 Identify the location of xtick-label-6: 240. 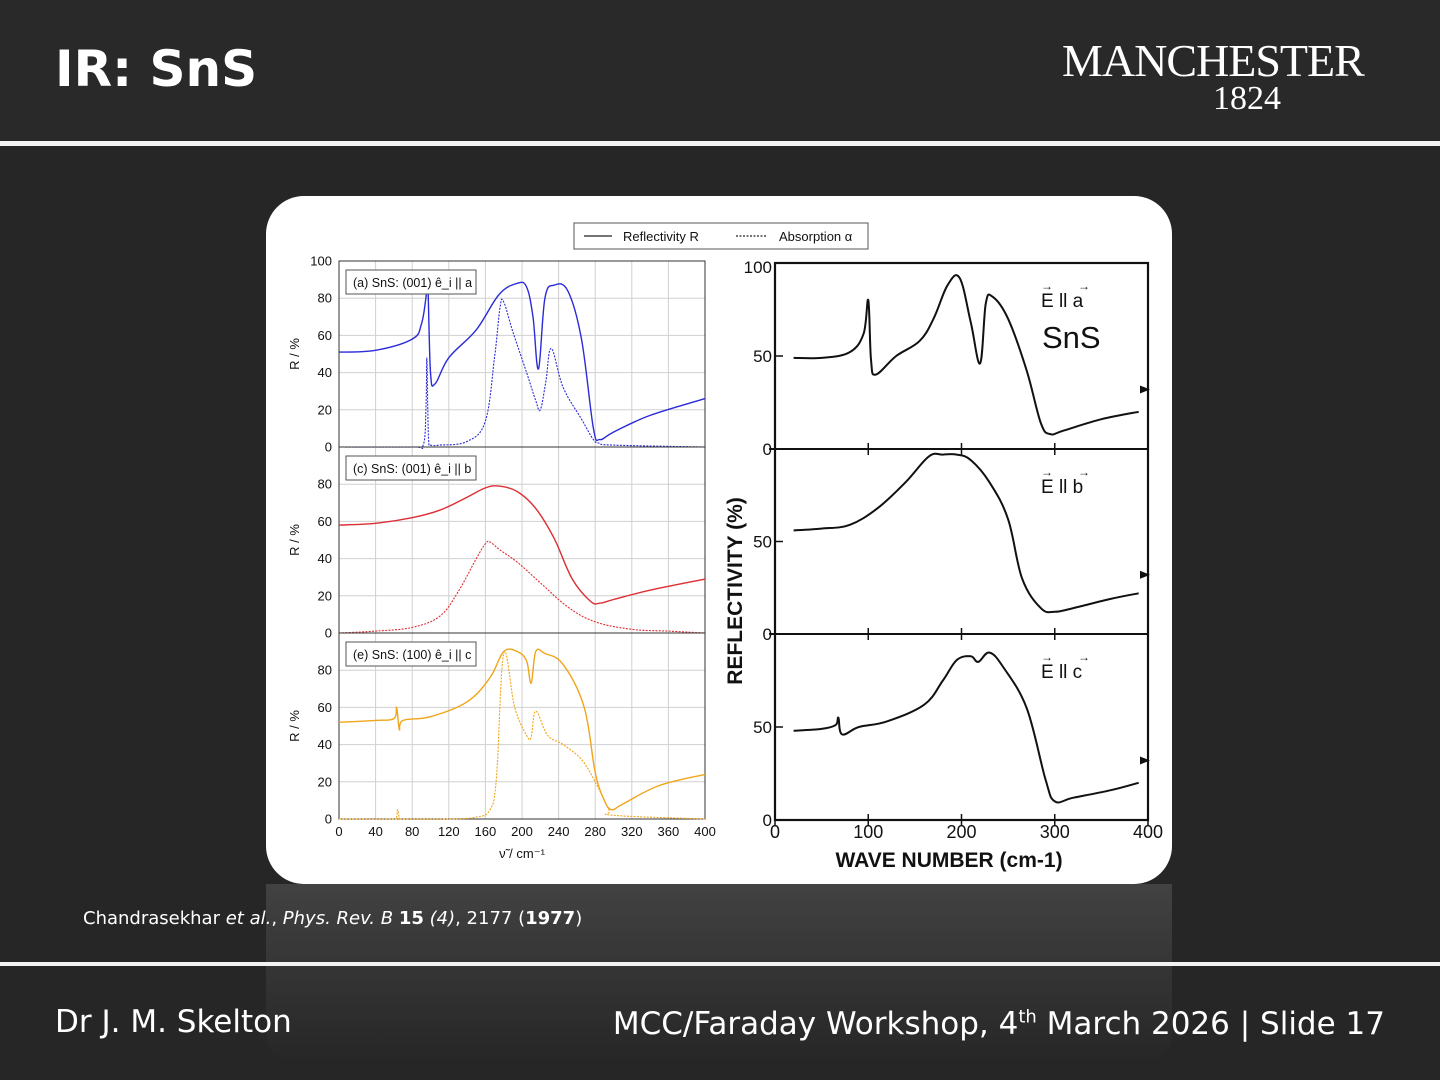
(559, 831).